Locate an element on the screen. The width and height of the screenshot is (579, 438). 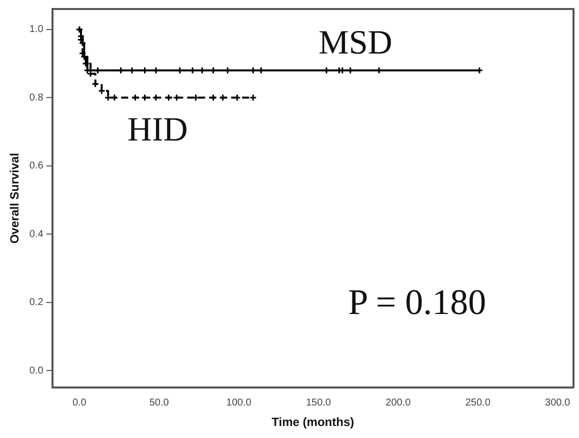
y-tick-label: 0.6 is located at coordinates (36, 166).